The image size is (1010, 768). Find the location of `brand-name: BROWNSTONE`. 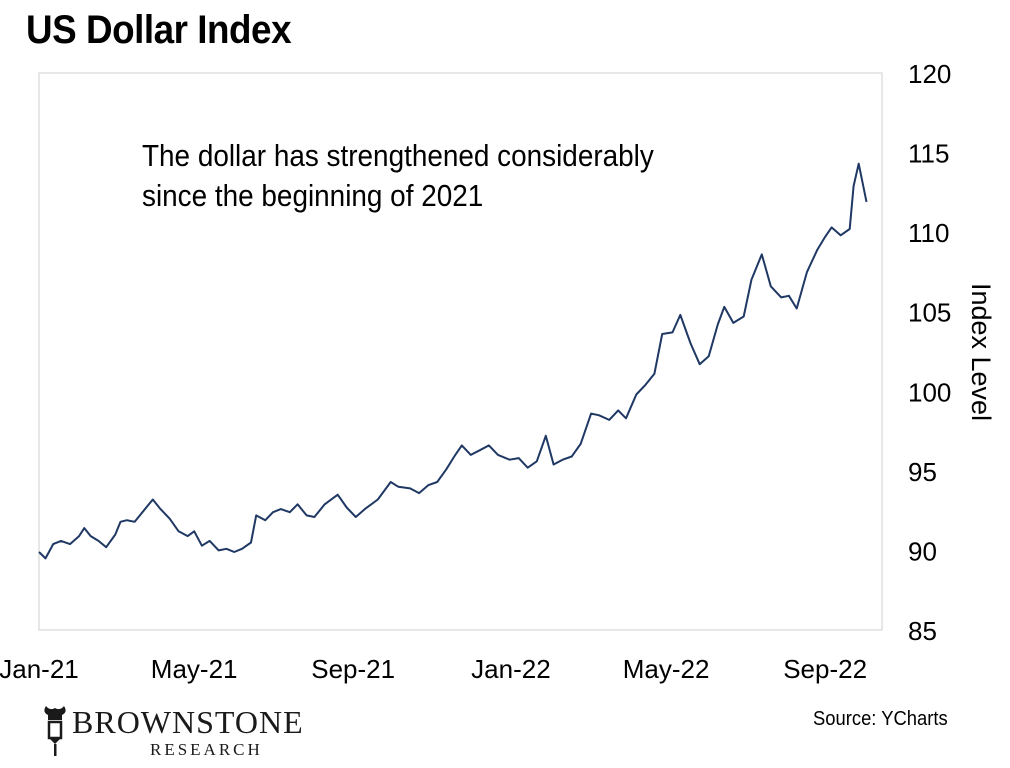

brand-name: BROWNSTONE is located at coordinates (188, 722).